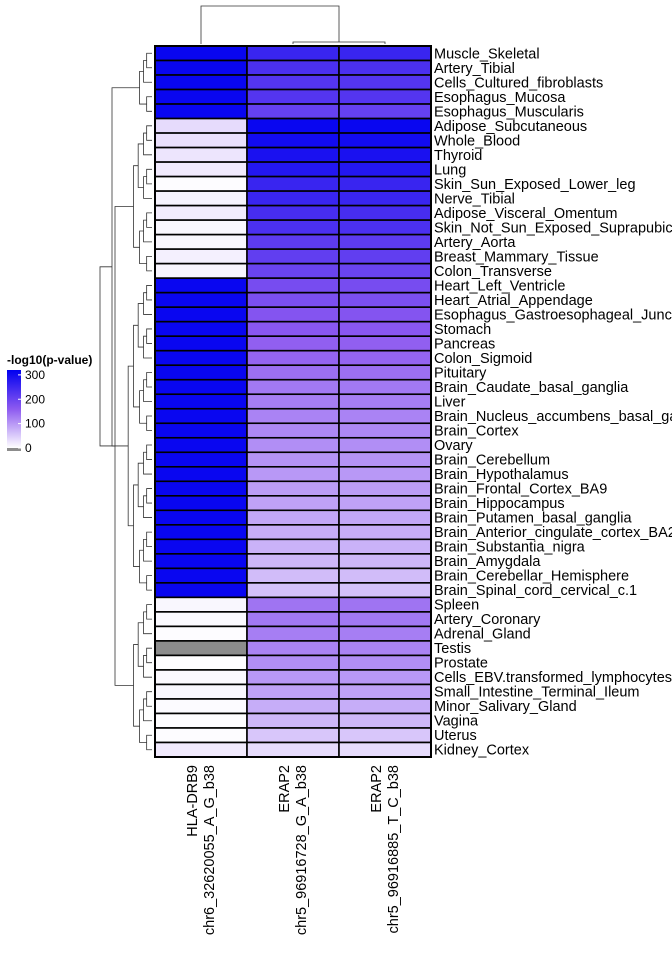 The height and width of the screenshot is (960, 672). I want to click on column-dendrogram-branch, so click(339, 42).